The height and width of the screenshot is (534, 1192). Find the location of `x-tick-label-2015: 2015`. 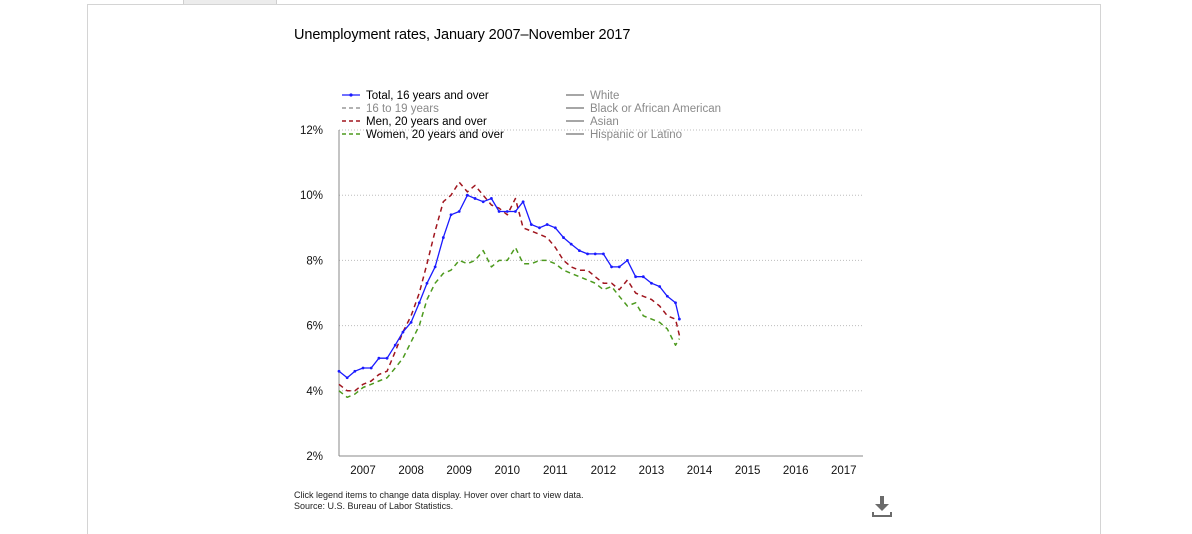

x-tick-label-2015: 2015 is located at coordinates (748, 471).